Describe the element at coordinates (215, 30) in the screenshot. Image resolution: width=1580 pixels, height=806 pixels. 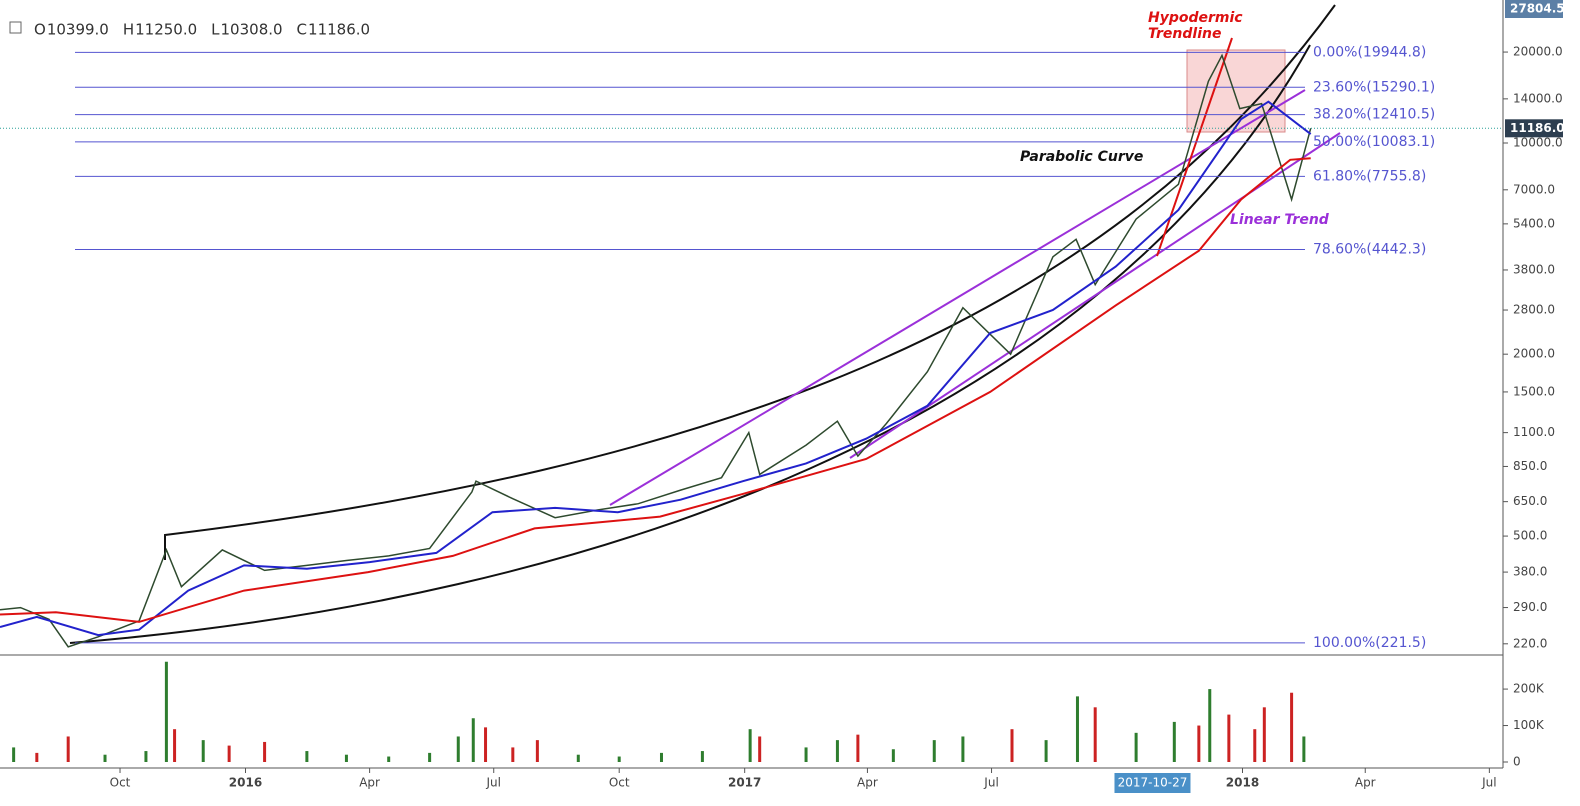
I see `ohlc-key: L` at that location.